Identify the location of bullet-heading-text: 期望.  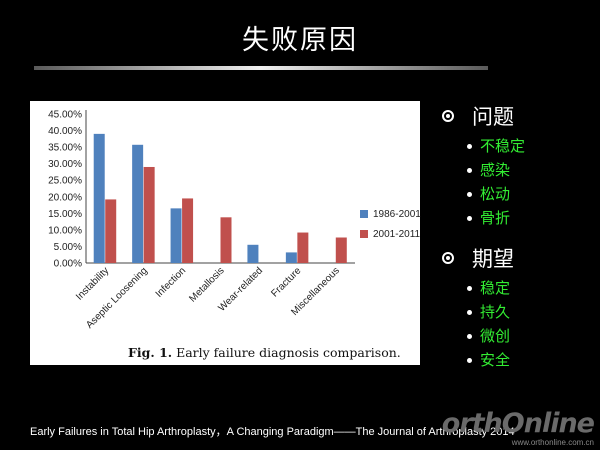
(493, 259).